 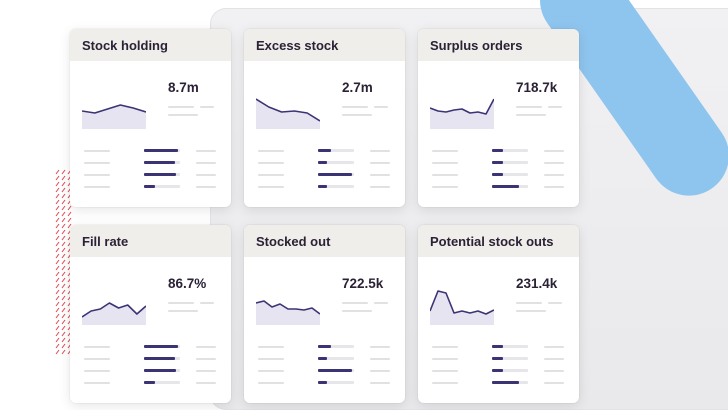 I want to click on card-stock-holding: Stock holding 8.7m, so click(x=150, y=118).